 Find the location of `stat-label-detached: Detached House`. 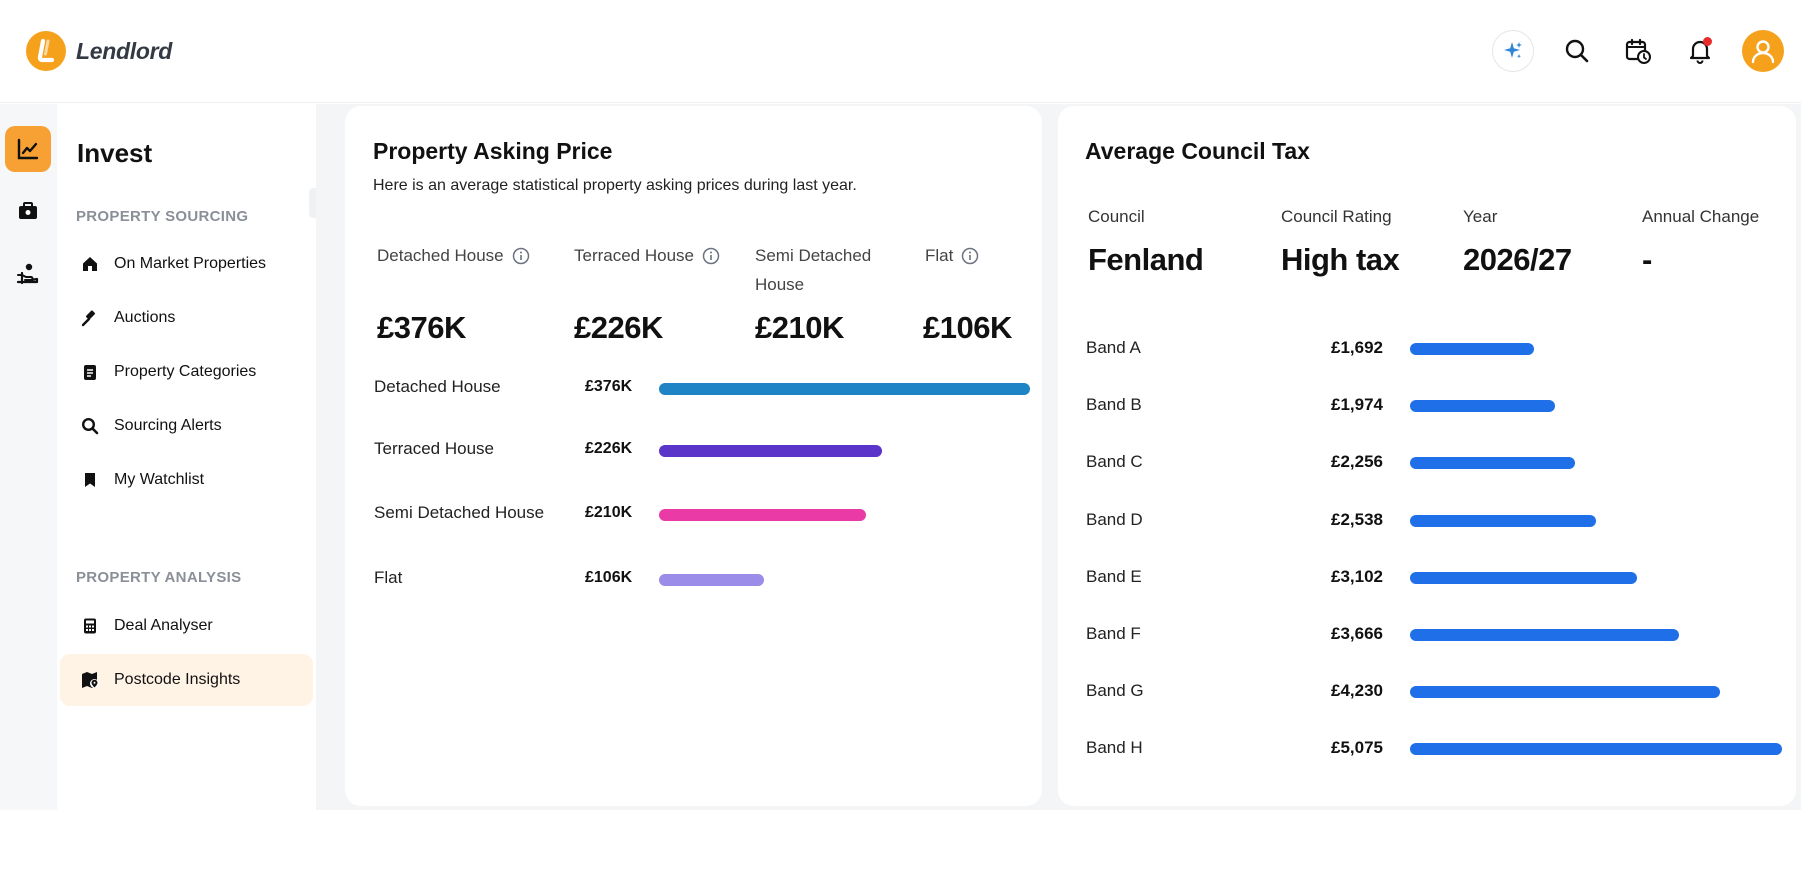

stat-label-detached: Detached House is located at coordinates (453, 255).